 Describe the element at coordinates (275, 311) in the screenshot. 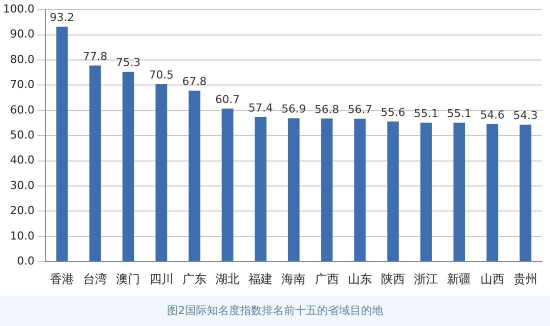

I see `caption: 图2国际知名度指数排名前十五的省域目的地` at that location.